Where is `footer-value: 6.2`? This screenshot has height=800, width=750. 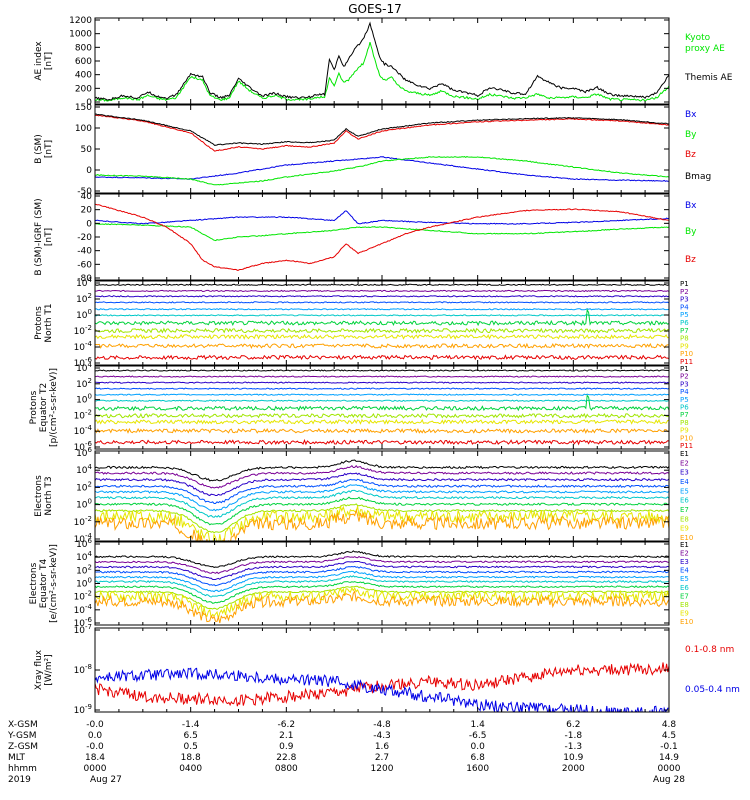 footer-value: 6.2 is located at coordinates (573, 725).